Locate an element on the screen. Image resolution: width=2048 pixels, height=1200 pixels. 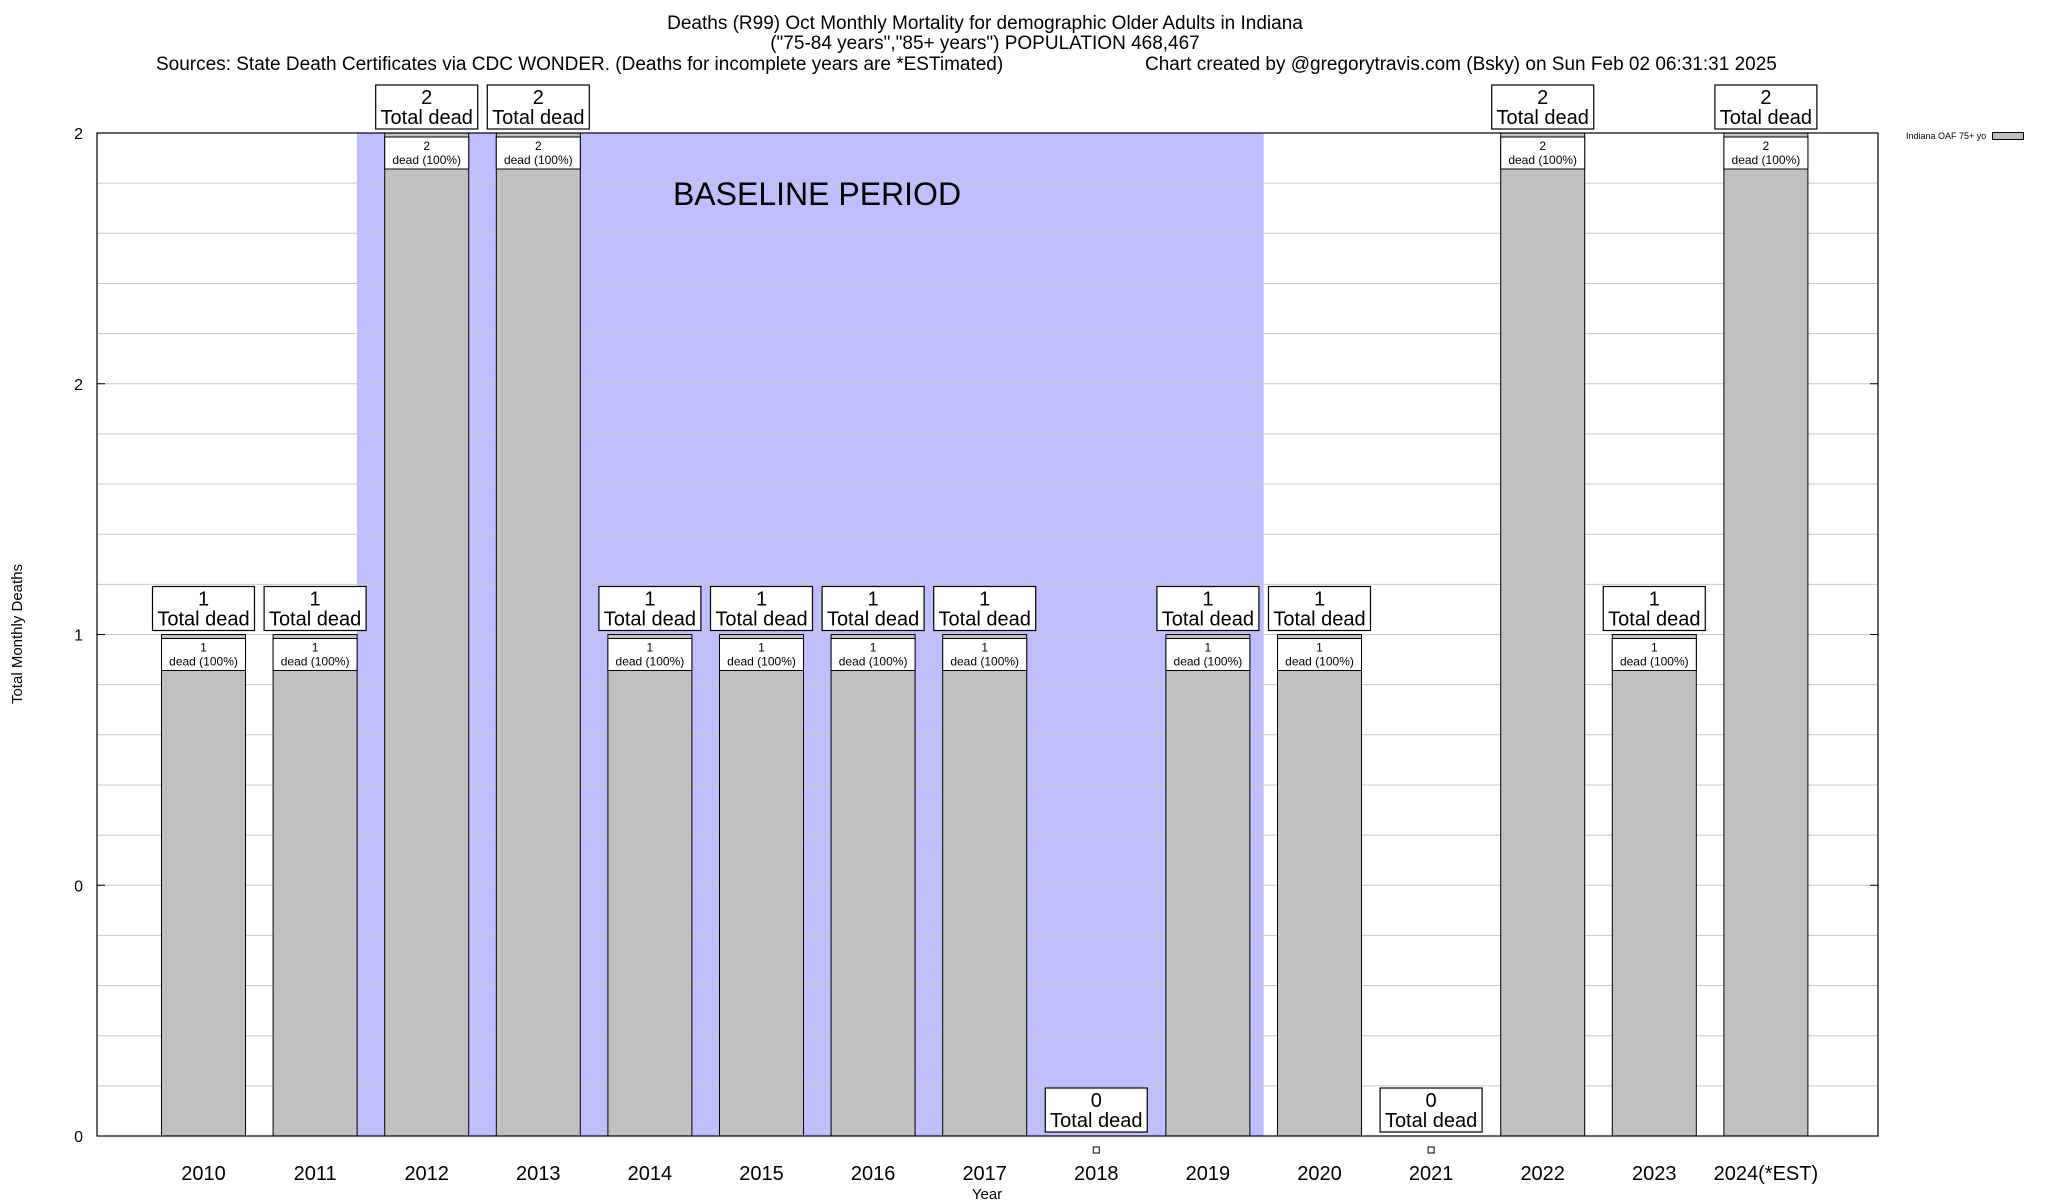
x-tick-label: 2020 is located at coordinates (1319, 1174).